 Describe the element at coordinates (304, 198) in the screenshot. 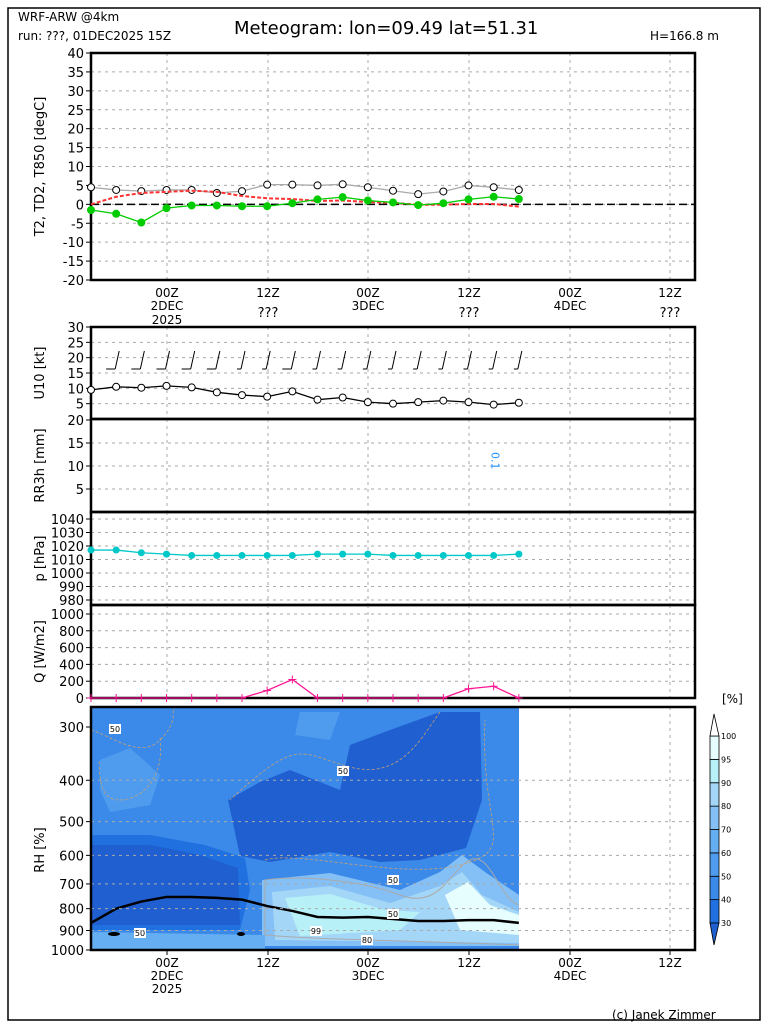

I see `t850-line` at that location.